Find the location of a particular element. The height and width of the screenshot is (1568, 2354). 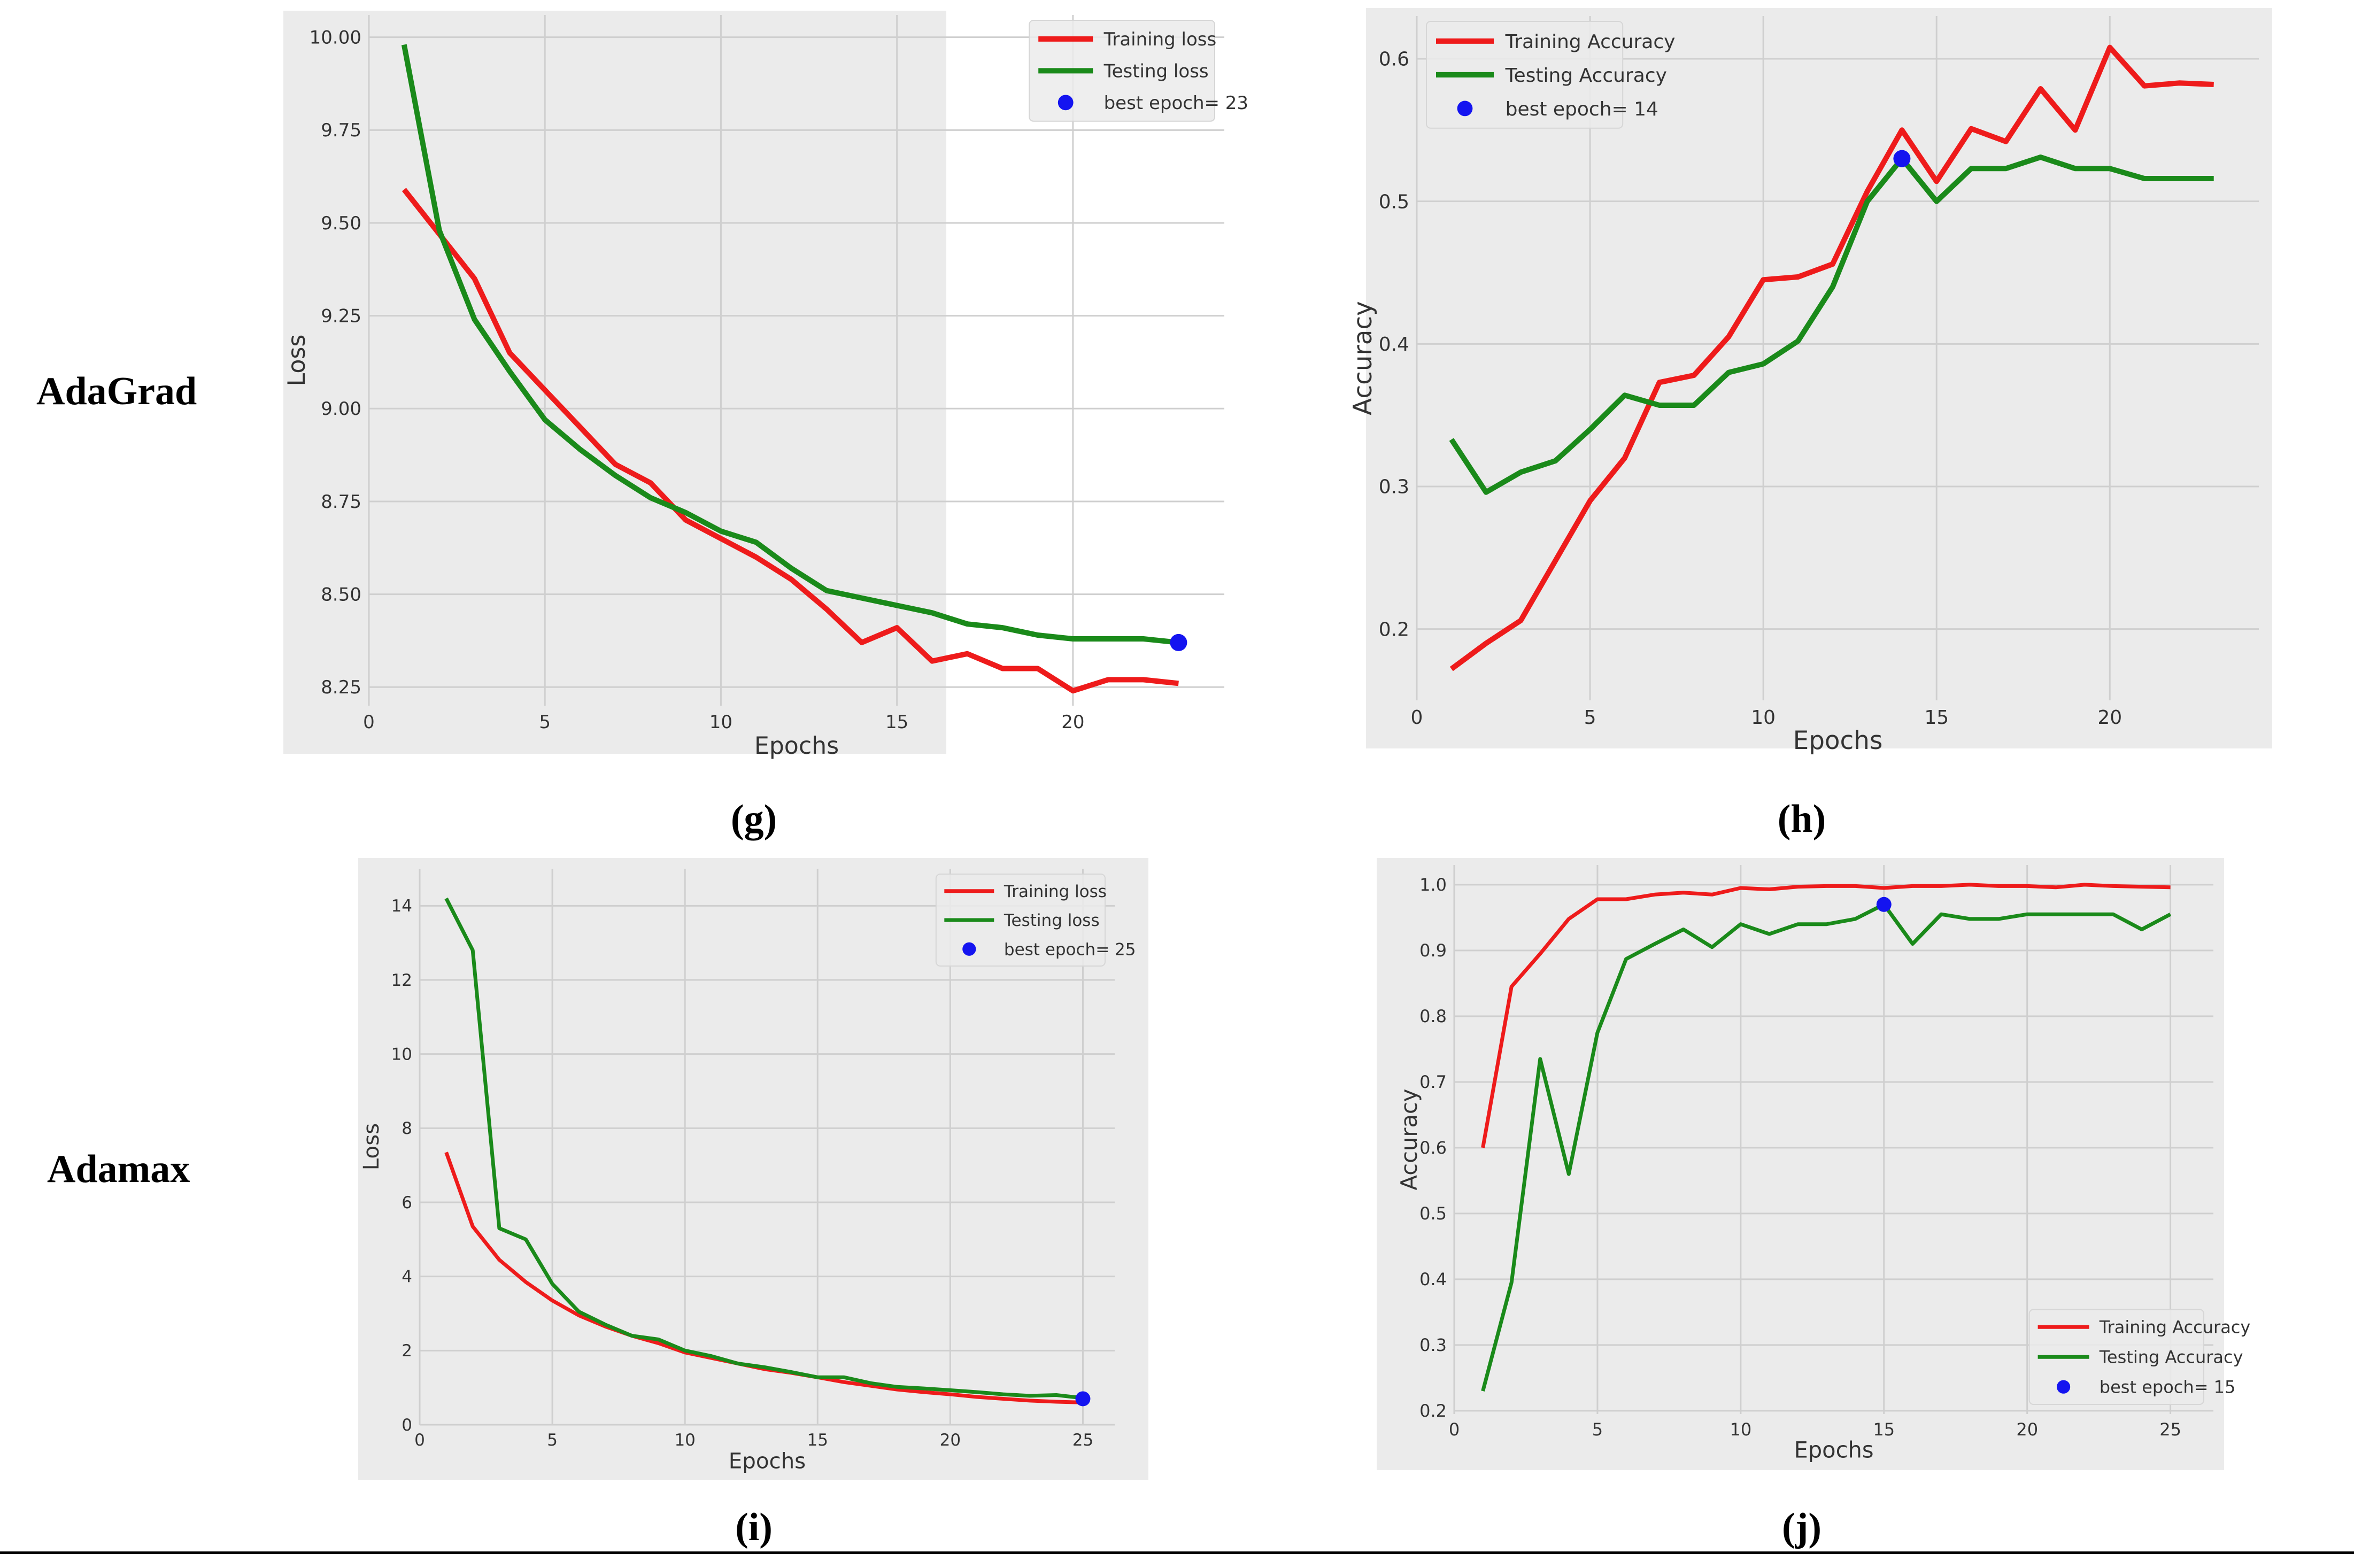

y-tick-label: 10.00 is located at coordinates (335, 38).